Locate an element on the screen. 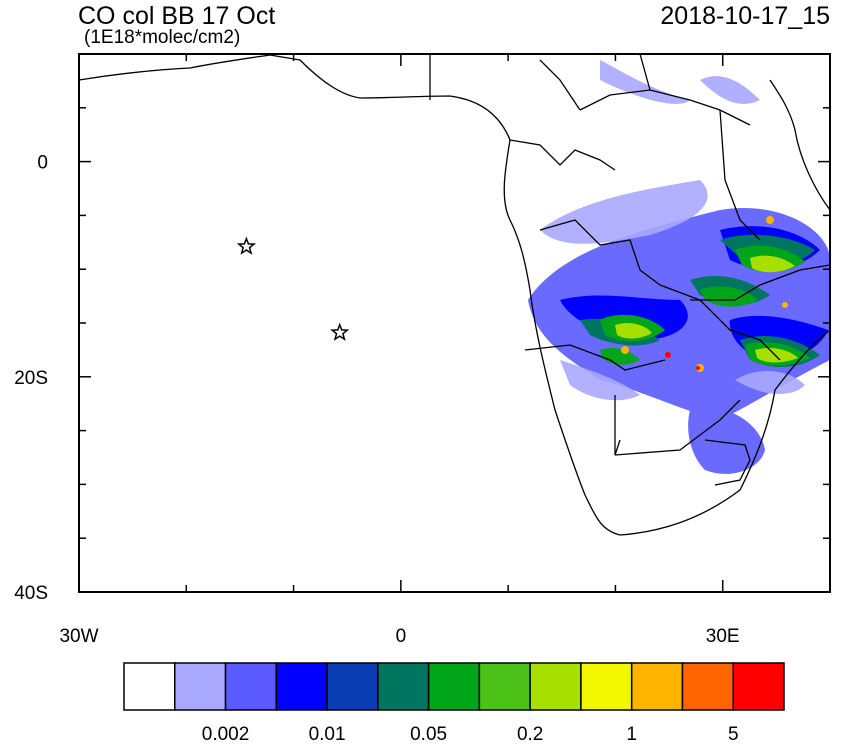 The width and height of the screenshot is (850, 747). map-title: CO col BB 17 Oct is located at coordinates (177, 16).